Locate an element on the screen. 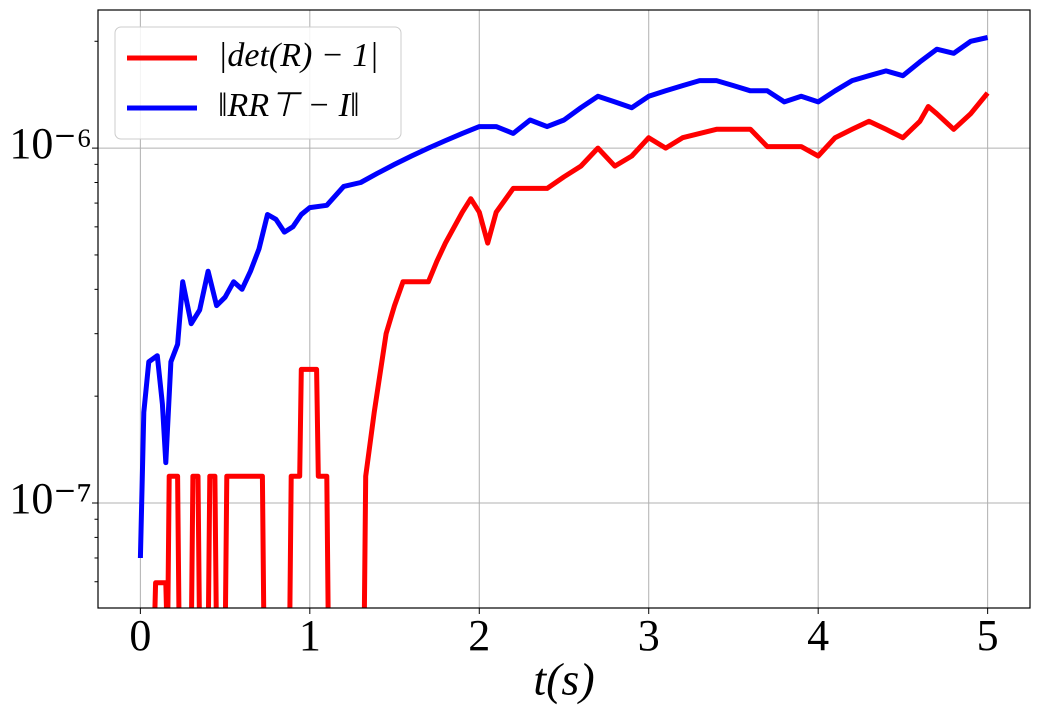 The image size is (1038, 719). x-tick-label: 3 is located at coordinates (649, 635).